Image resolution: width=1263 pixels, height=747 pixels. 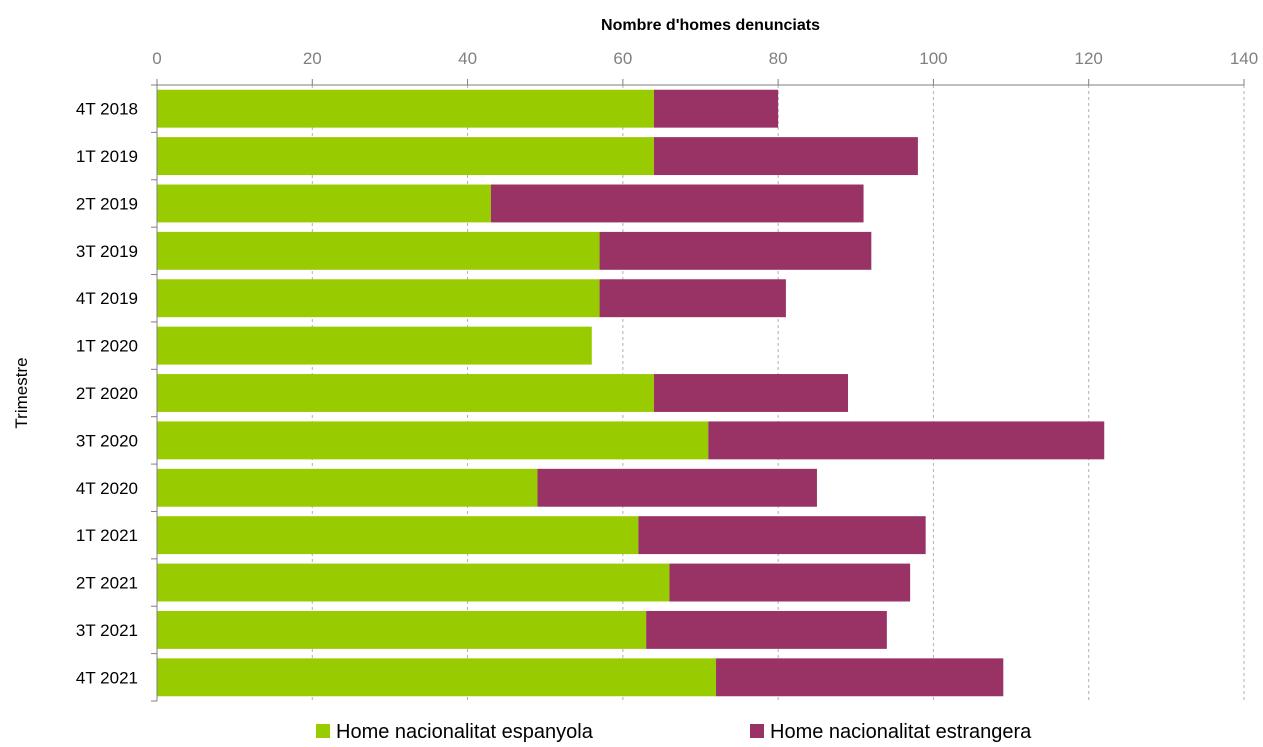 I want to click on category-label: 2T 2020, so click(x=107, y=393).